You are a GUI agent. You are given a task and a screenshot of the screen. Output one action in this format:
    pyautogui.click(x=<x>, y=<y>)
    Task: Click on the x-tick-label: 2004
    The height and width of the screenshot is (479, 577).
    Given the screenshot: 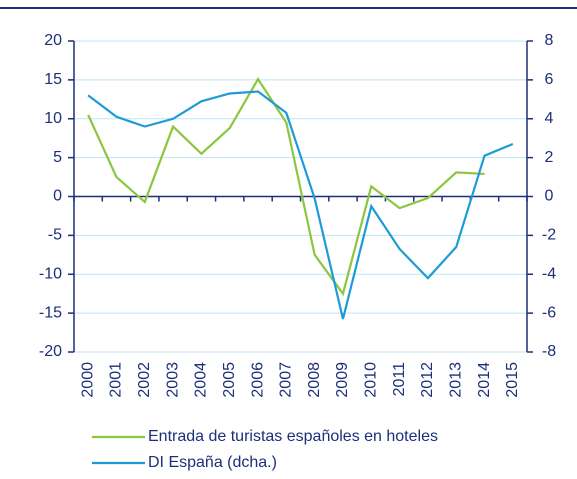 What is the action you would take?
    pyautogui.click(x=201, y=380)
    